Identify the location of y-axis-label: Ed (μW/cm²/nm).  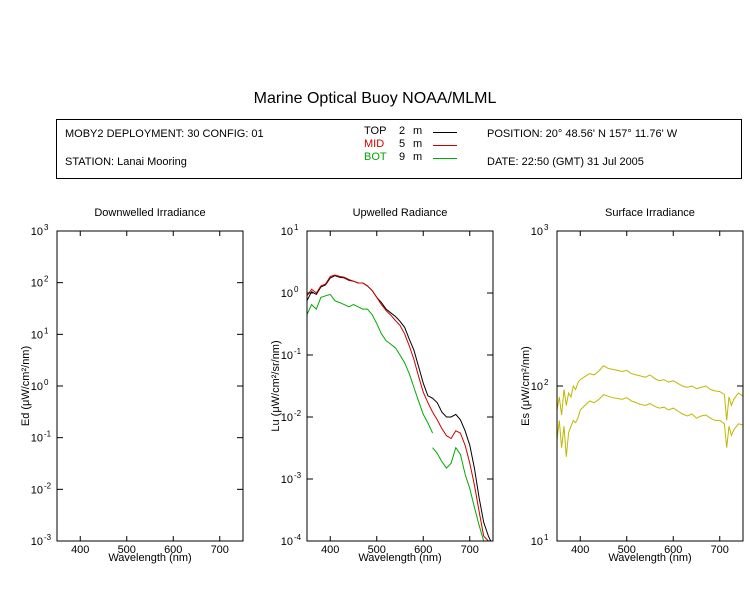
(26, 386).